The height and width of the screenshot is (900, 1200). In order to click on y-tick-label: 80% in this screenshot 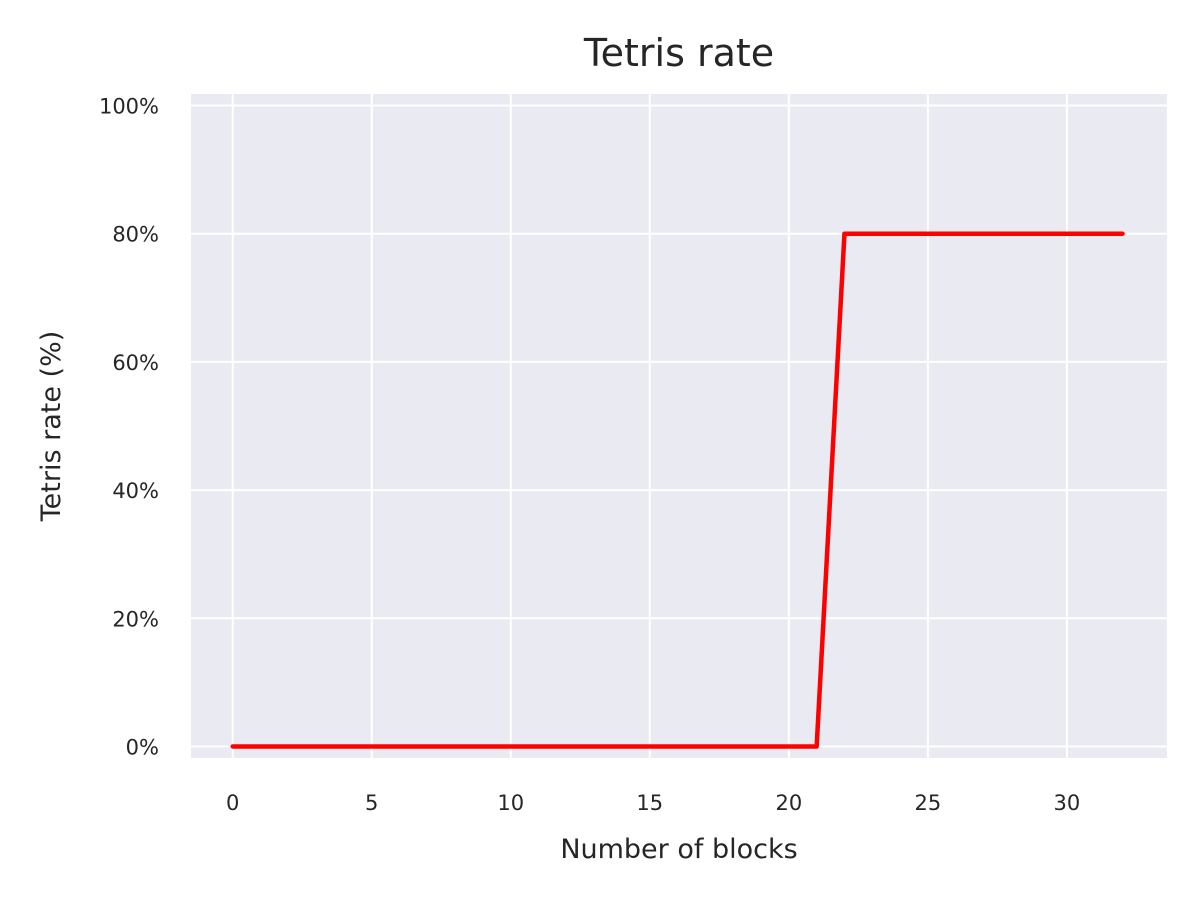, I will do `click(135, 235)`.